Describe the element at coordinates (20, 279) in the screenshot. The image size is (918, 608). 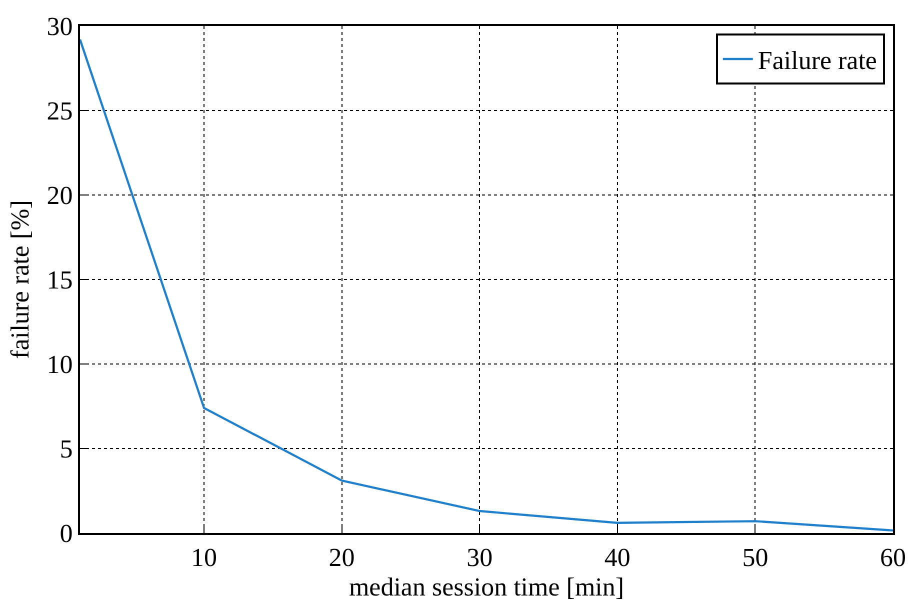
I see `y-axis-title: failure rate [%]` at that location.